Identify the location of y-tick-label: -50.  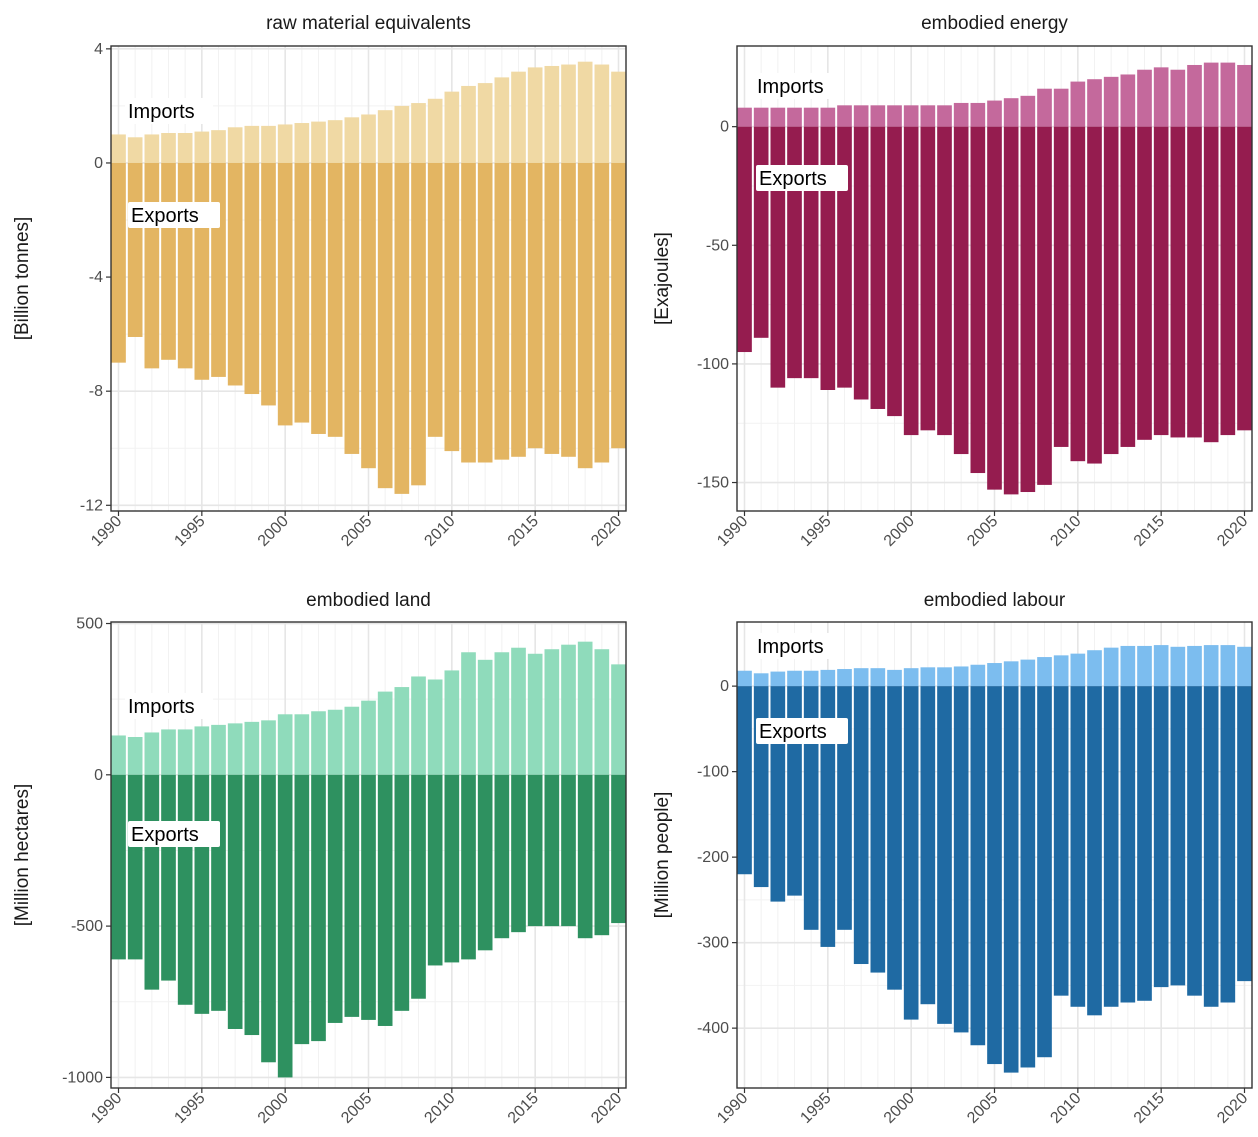
(717, 245).